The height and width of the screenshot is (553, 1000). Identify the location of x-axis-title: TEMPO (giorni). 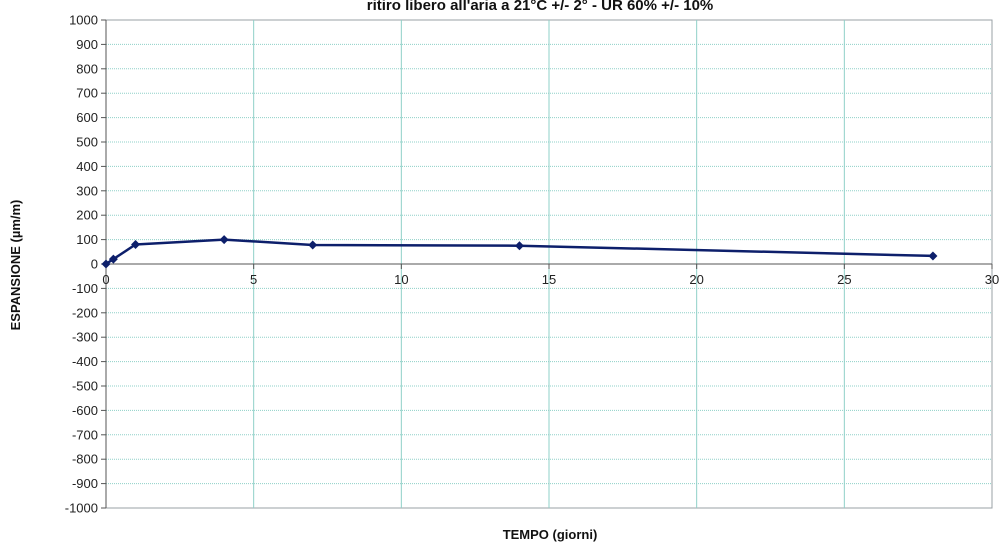
(550, 534).